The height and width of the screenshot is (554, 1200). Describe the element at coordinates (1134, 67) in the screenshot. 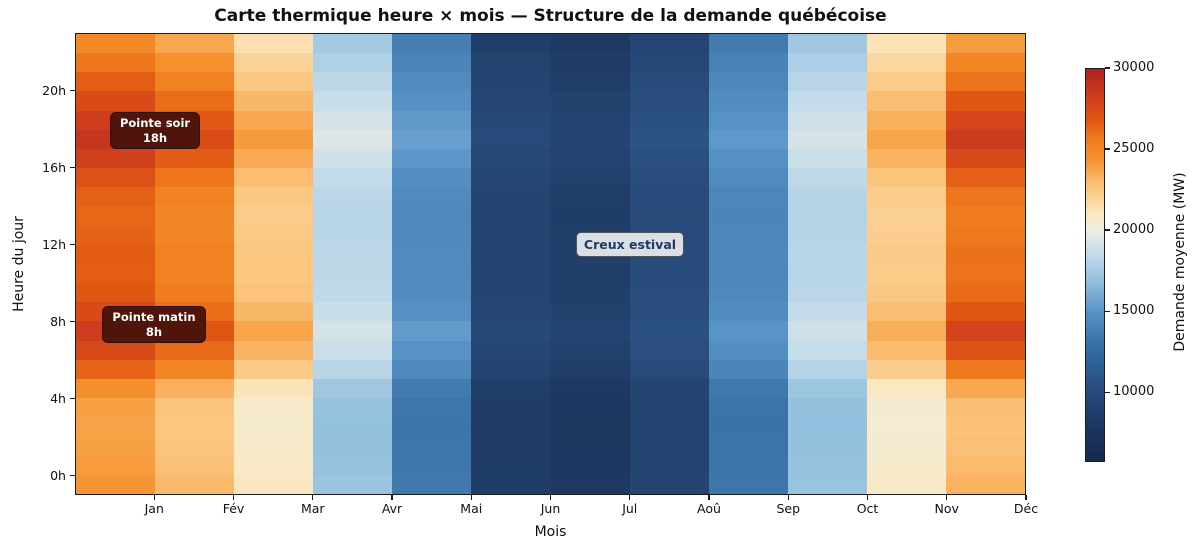

I see `colorbar-tick-label: 30000` at that location.